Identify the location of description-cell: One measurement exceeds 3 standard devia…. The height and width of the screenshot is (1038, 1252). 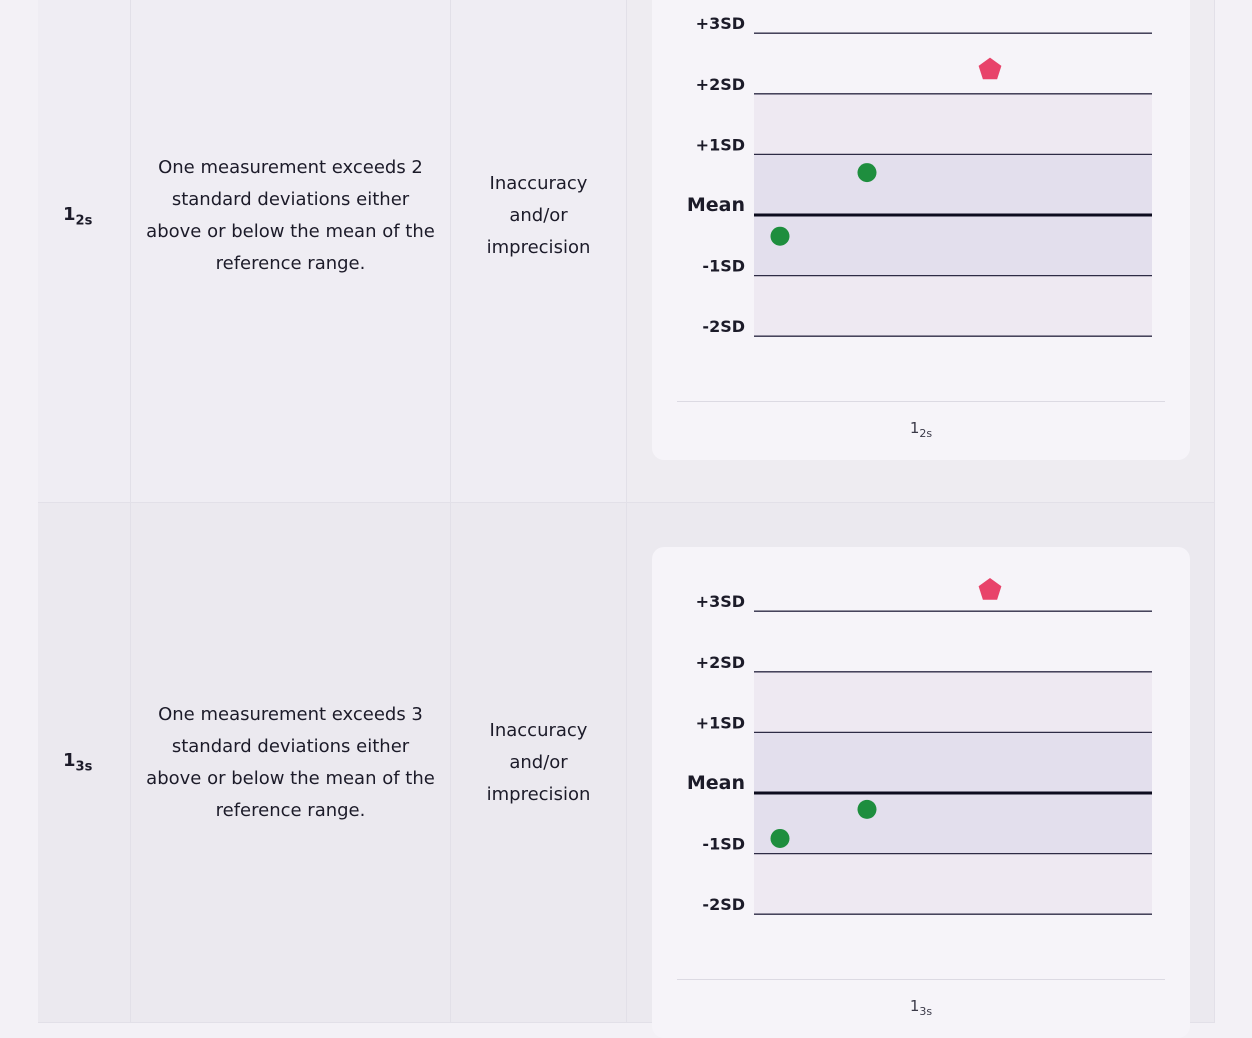
(291, 763).